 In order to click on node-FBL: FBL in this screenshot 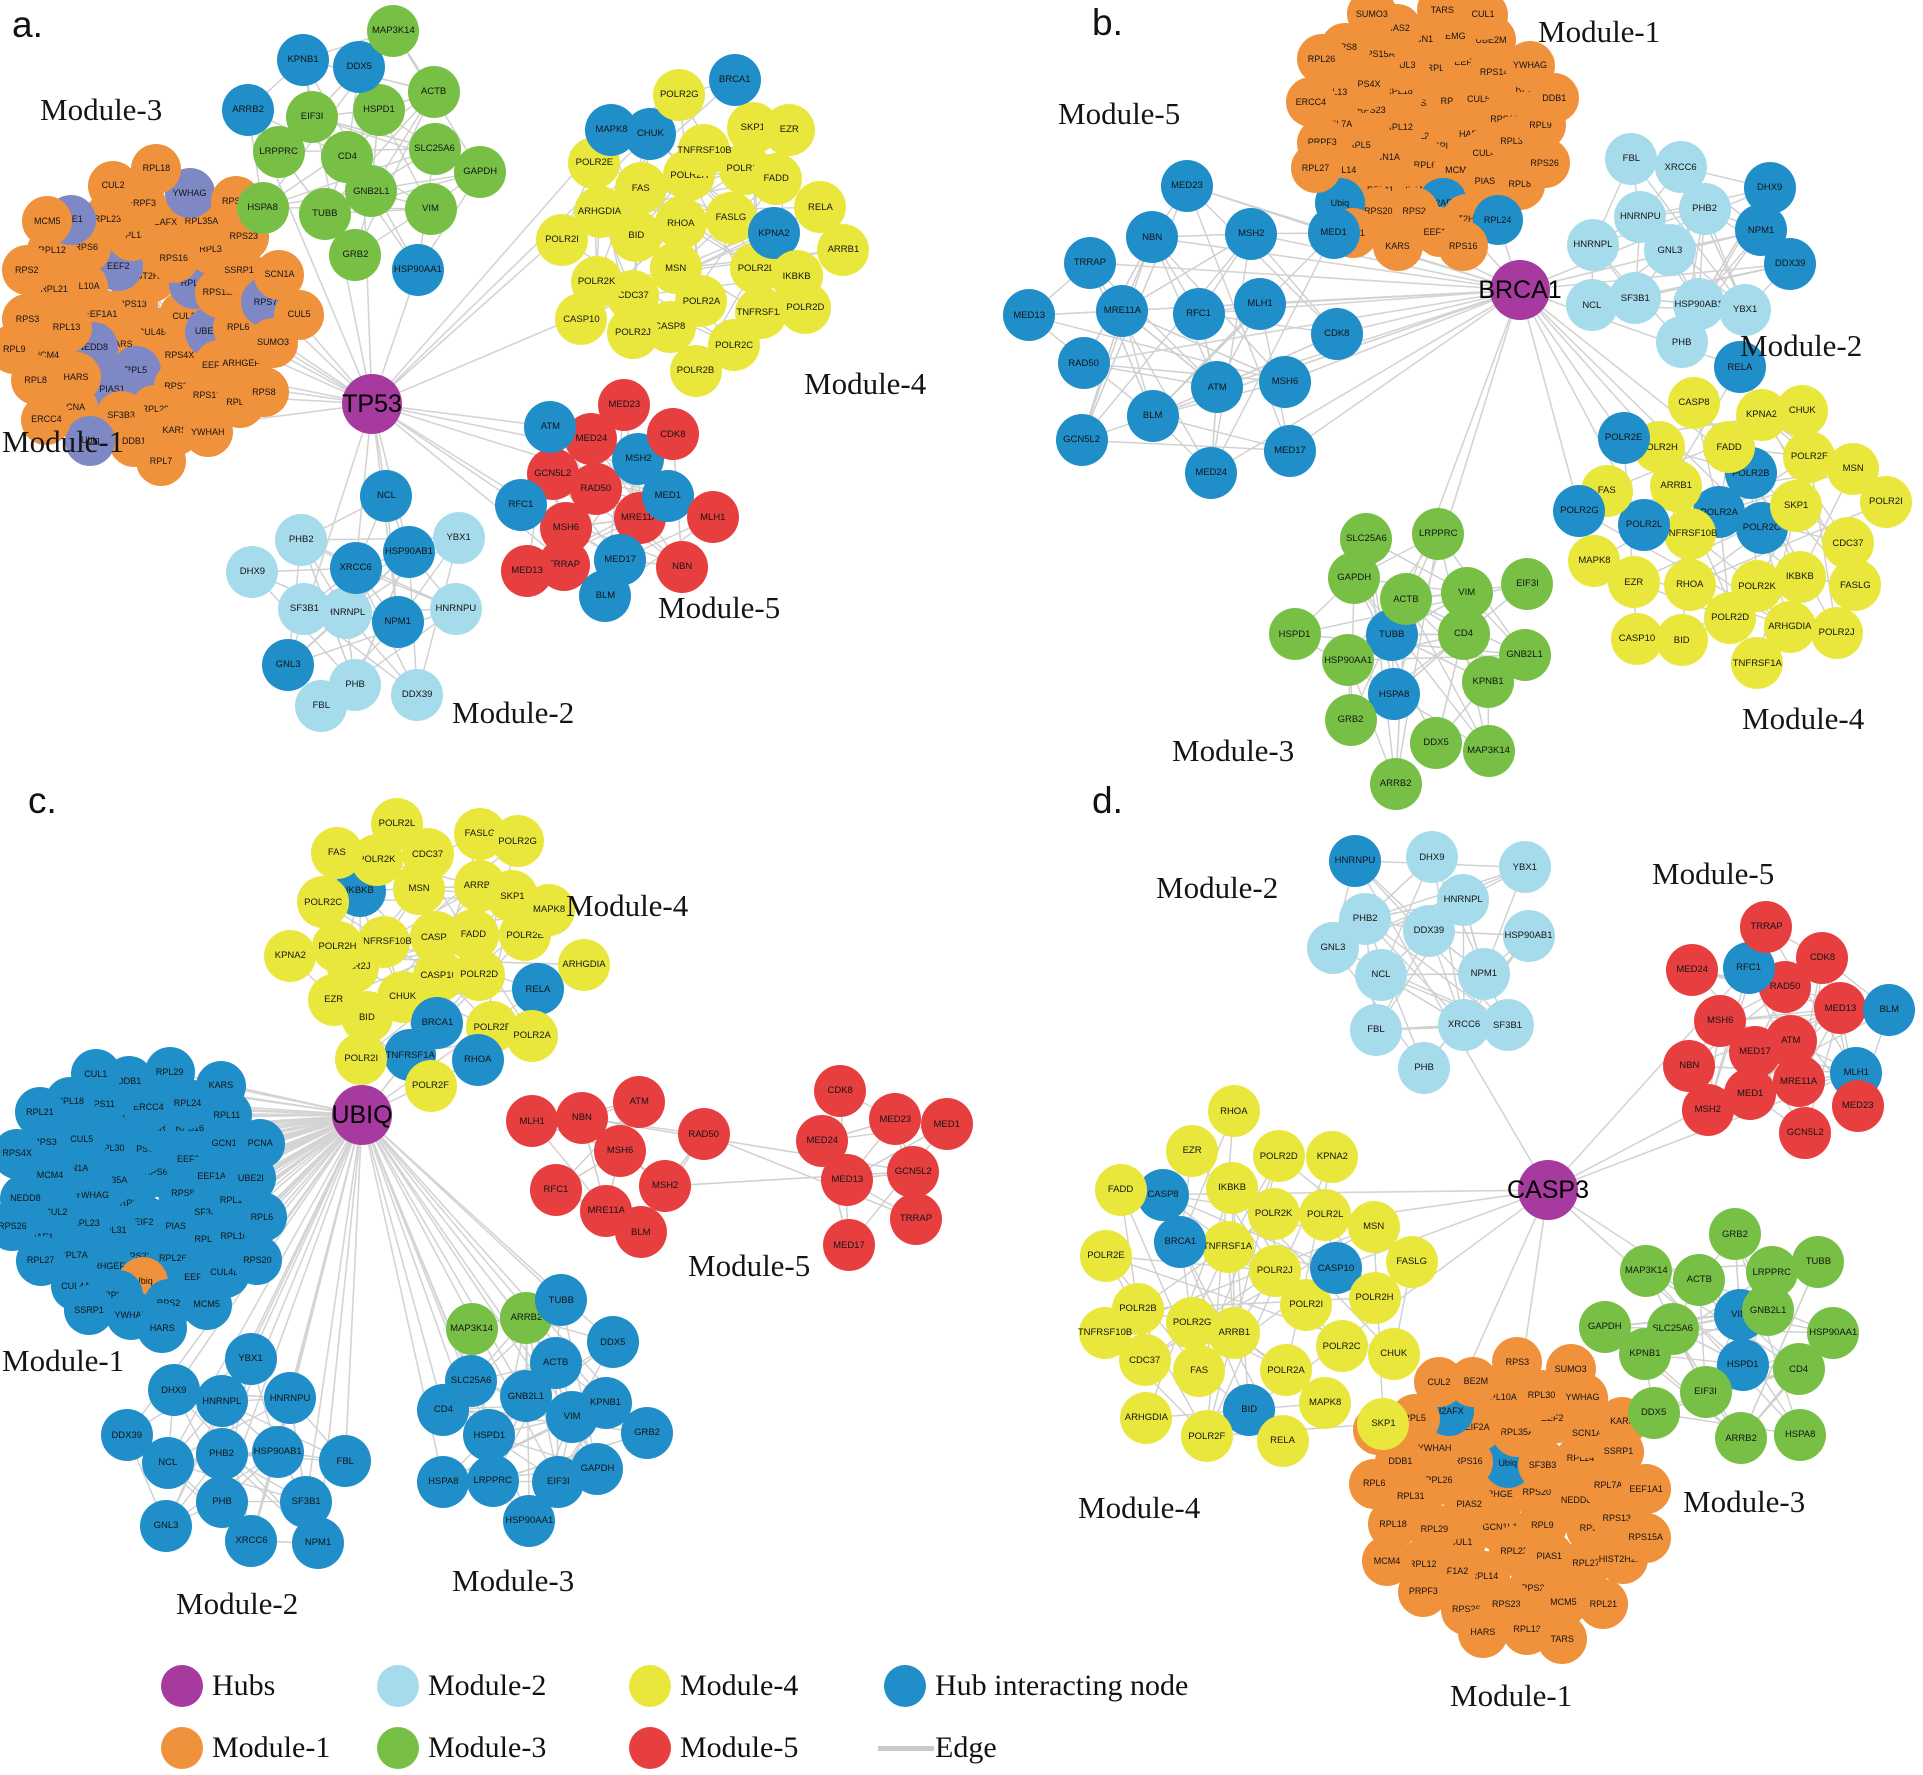, I will do `click(321, 705)`.